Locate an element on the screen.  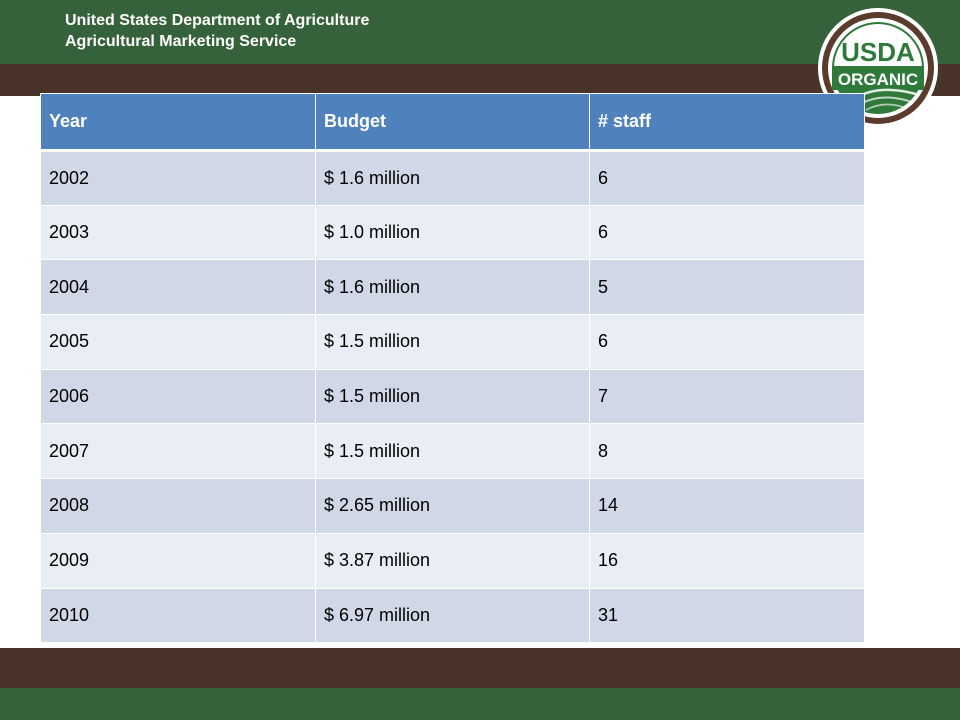
cell-staff: 16 is located at coordinates (727, 560).